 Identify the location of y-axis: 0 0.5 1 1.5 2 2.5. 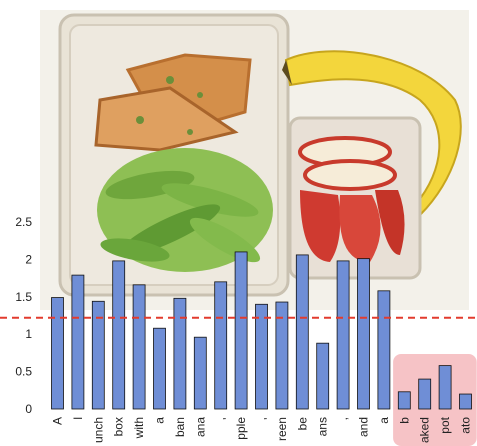
(23, 315).